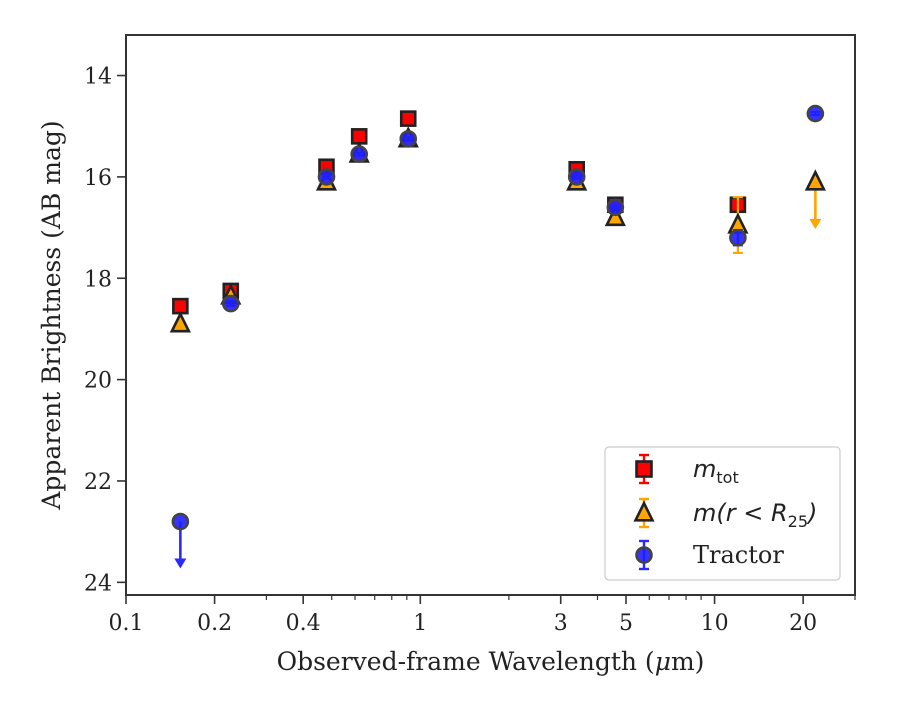 This screenshot has height=705, width=900. Describe the element at coordinates (738, 555) in the screenshot. I see `legend-label-tractor: Tractor` at that location.